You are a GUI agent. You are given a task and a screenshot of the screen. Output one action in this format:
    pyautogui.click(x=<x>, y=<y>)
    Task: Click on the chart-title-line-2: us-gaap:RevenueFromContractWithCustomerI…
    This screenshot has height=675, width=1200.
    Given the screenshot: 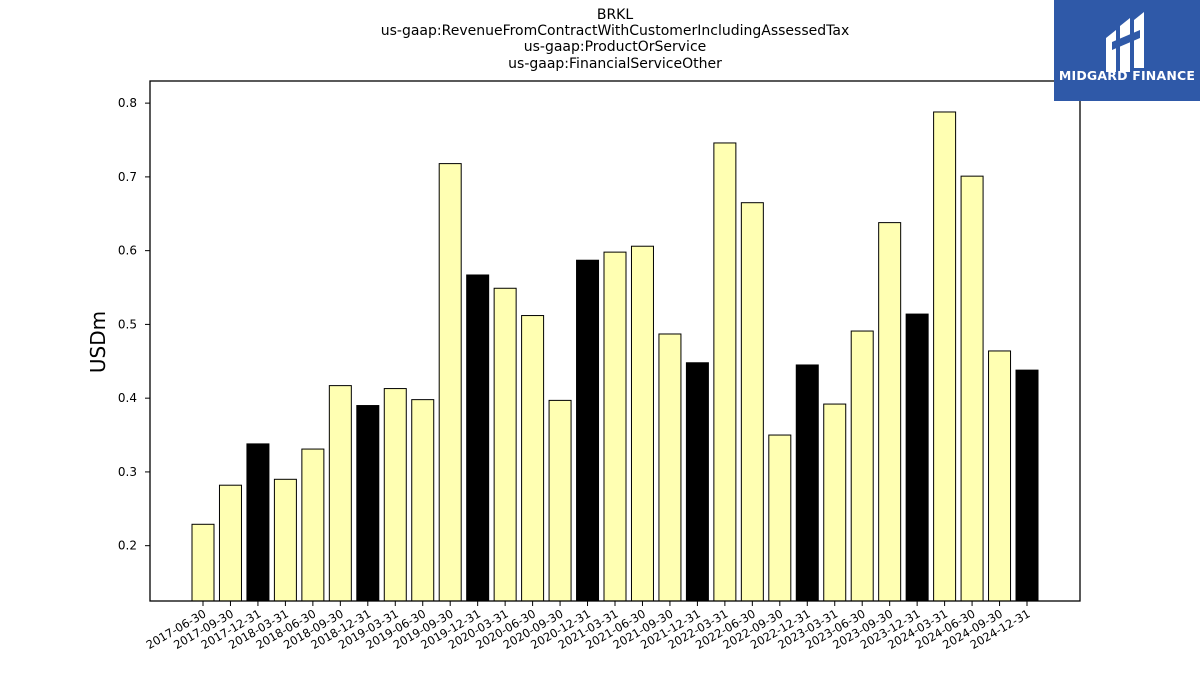 What is the action you would take?
    pyautogui.click(x=615, y=31)
    